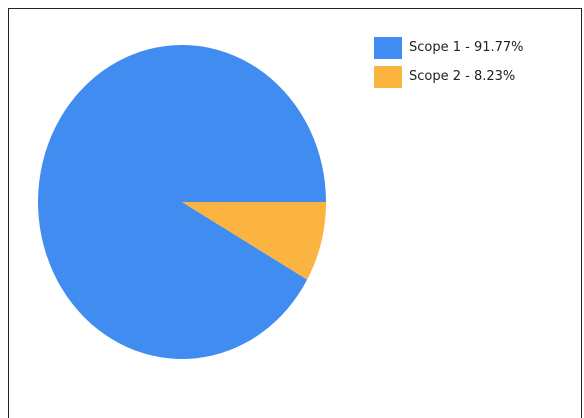 Image resolution: width=584 pixels, height=418 pixels. I want to click on legend: Scope 1 - 91.77% Scope 2 - 8.23%, so click(449, 62).